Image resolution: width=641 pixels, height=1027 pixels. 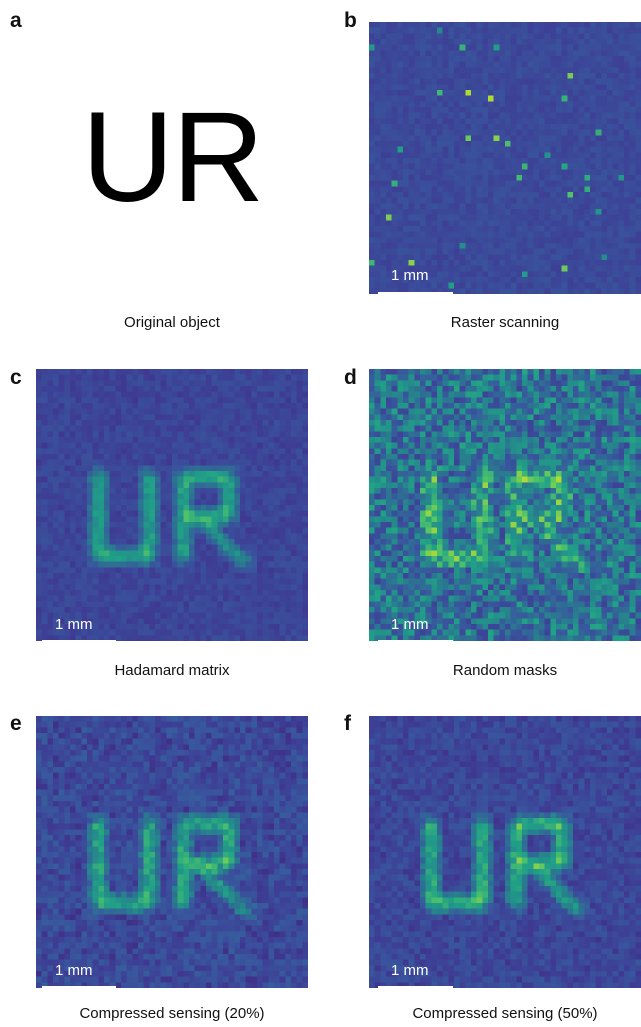 I want to click on caption-raster-scanning: Raster scanning, so click(x=505, y=322).